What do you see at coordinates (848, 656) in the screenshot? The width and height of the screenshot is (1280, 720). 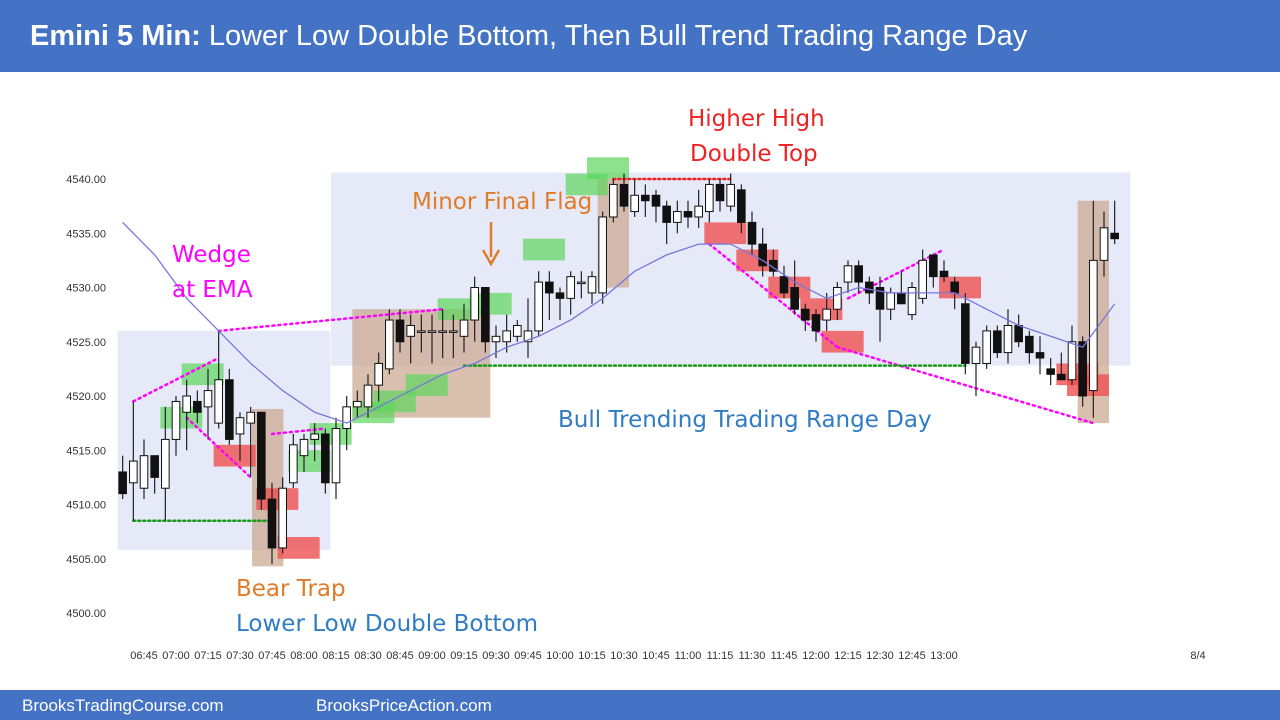 I see `x-tick-label: 12:15` at bounding box center [848, 656].